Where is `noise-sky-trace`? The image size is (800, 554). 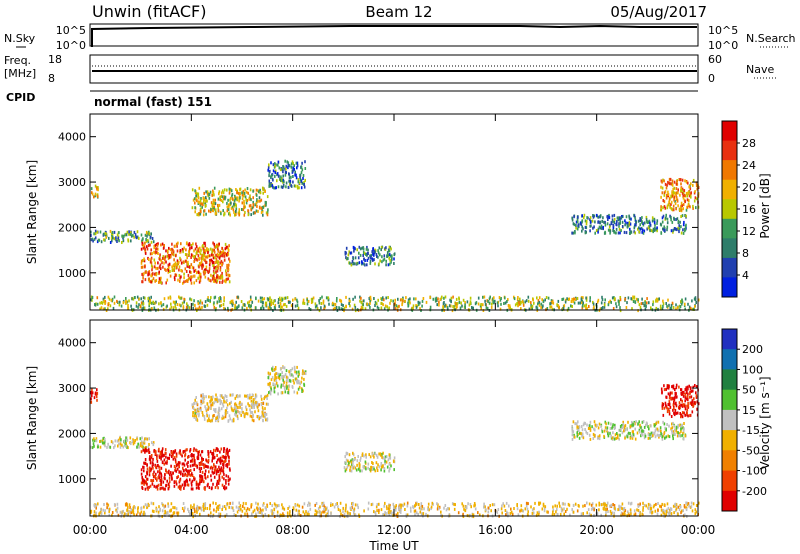 noise-sky-trace is located at coordinates (394, 35).